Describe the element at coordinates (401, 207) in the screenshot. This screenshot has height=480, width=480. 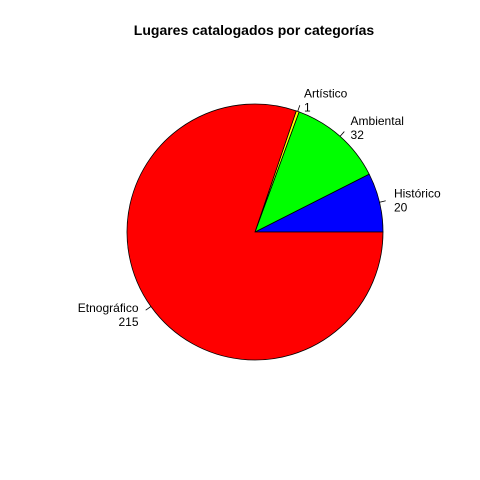
I see `slice-value-historico: 20` at that location.